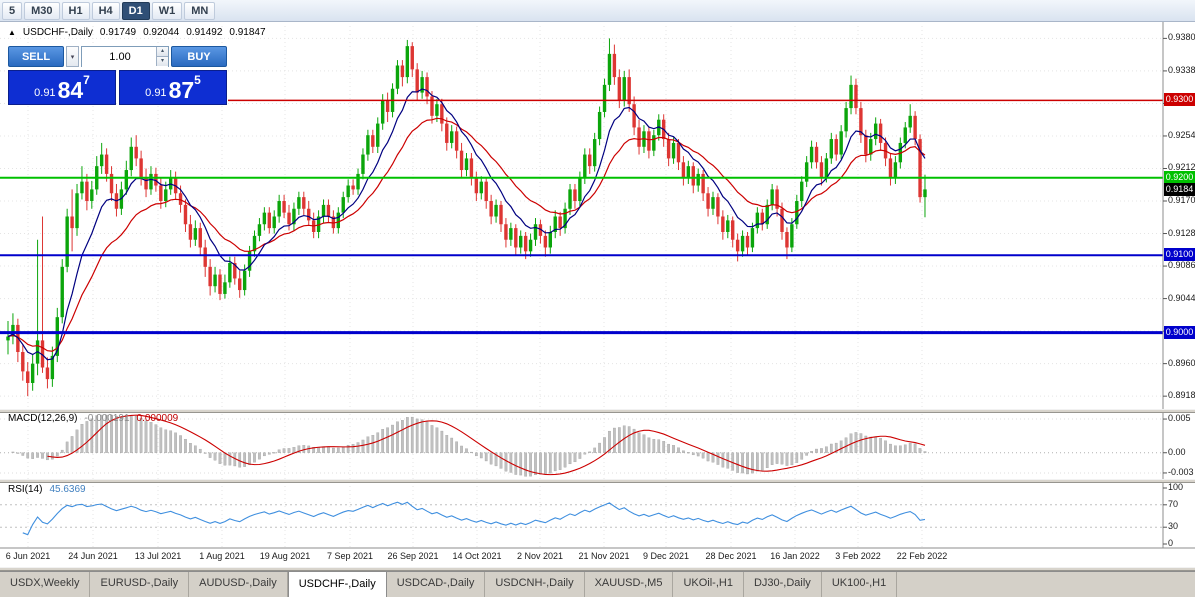 This screenshot has width=1195, height=597. Describe the element at coordinates (1171, 543) in the screenshot. I see `rsi-axis-label: 0` at that location.